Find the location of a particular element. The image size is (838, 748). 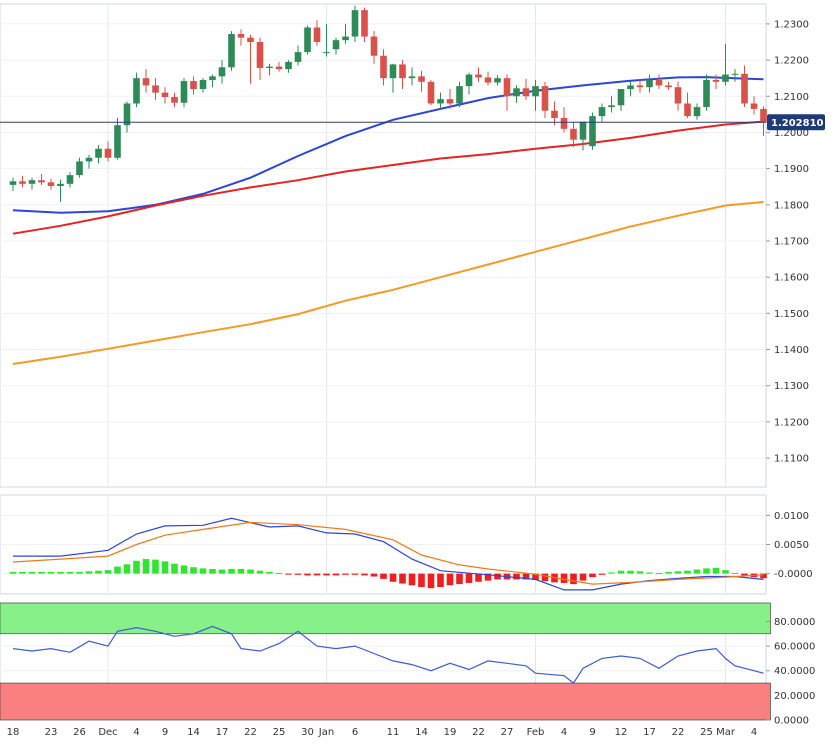

macd-lines is located at coordinates (388, 554).